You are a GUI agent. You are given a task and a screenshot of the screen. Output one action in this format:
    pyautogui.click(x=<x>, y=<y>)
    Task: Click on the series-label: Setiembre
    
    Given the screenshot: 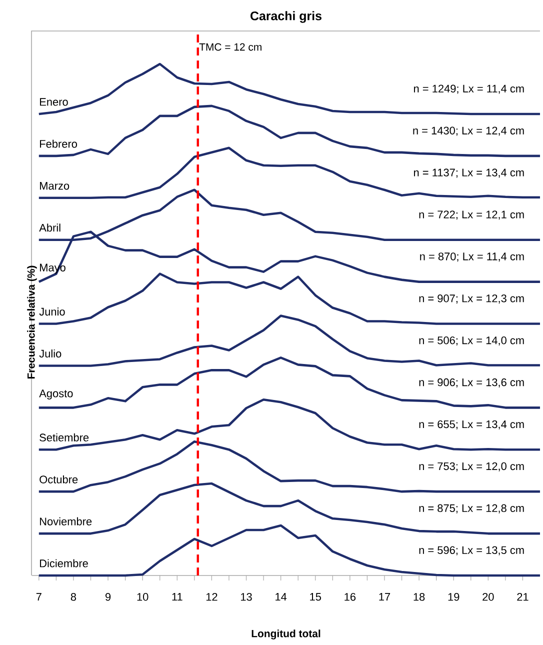 What is the action you would take?
    pyautogui.click(x=64, y=437)
    